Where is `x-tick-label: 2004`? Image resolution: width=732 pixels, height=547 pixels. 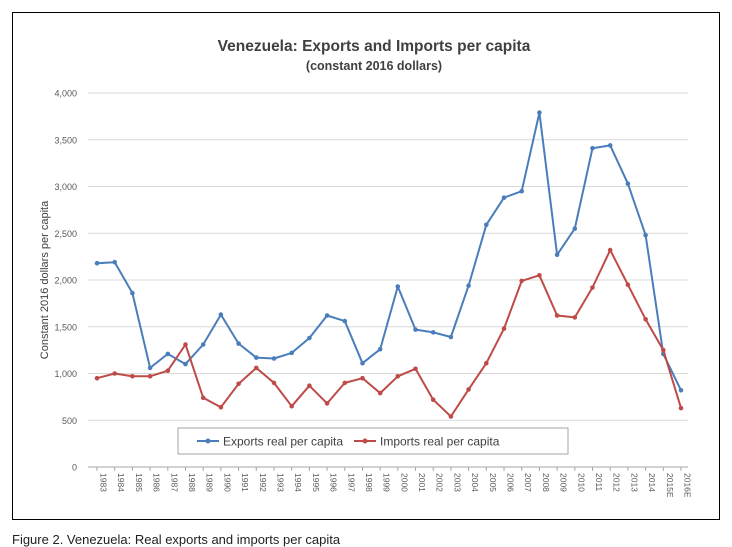 x-tick-label: 2004 is located at coordinates (475, 482).